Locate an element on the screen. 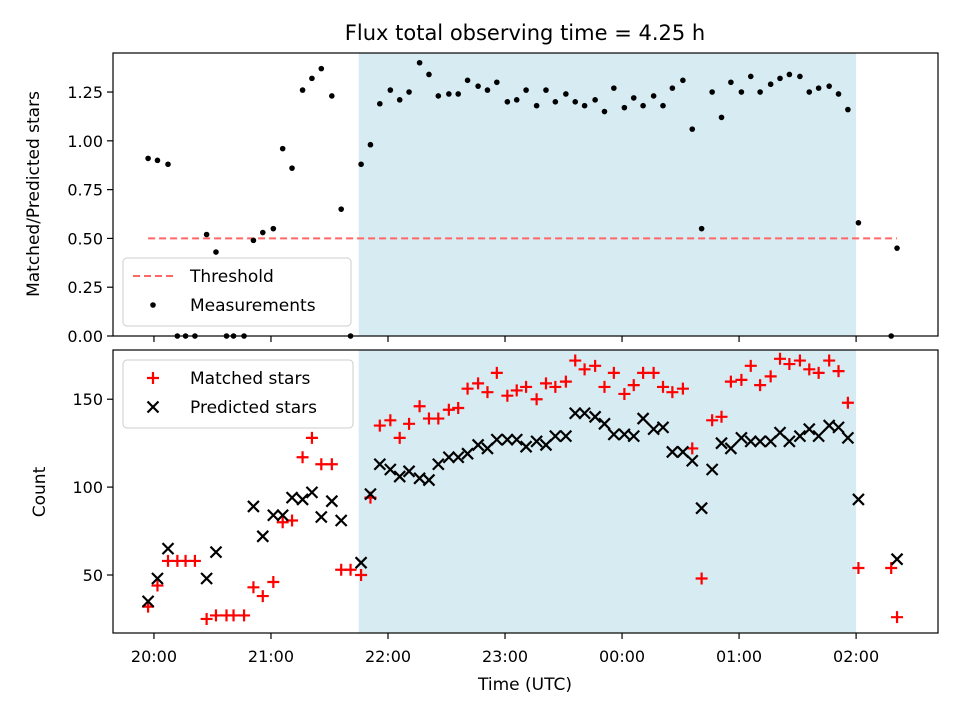 The image size is (960, 724). x-tick-label: 22:00 is located at coordinates (388, 656).